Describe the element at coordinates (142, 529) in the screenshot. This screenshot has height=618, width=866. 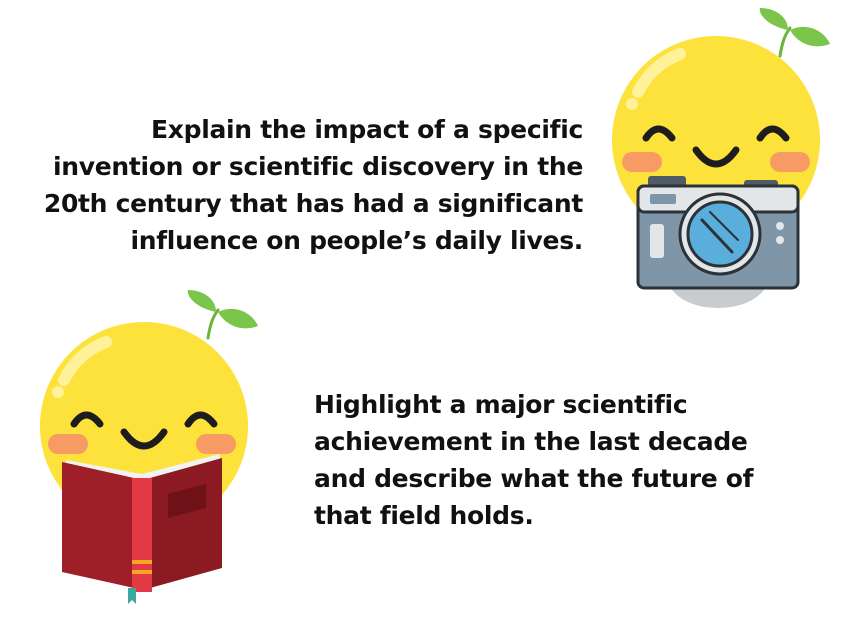
I see `book-icon` at that location.